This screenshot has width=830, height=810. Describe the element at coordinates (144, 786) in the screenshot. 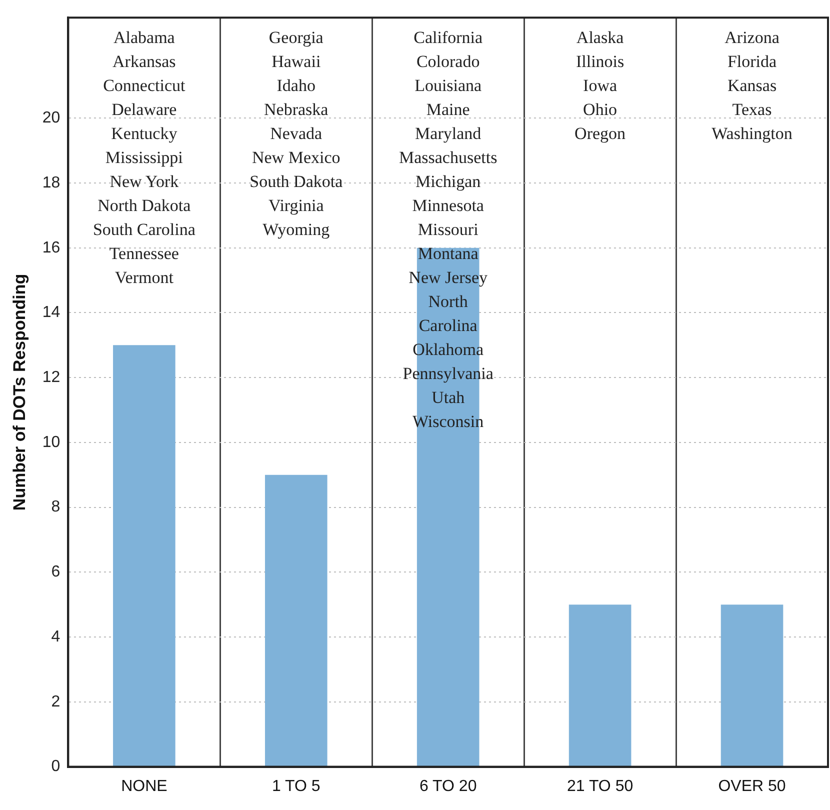

I see `x-tick-label: NONE` at that location.